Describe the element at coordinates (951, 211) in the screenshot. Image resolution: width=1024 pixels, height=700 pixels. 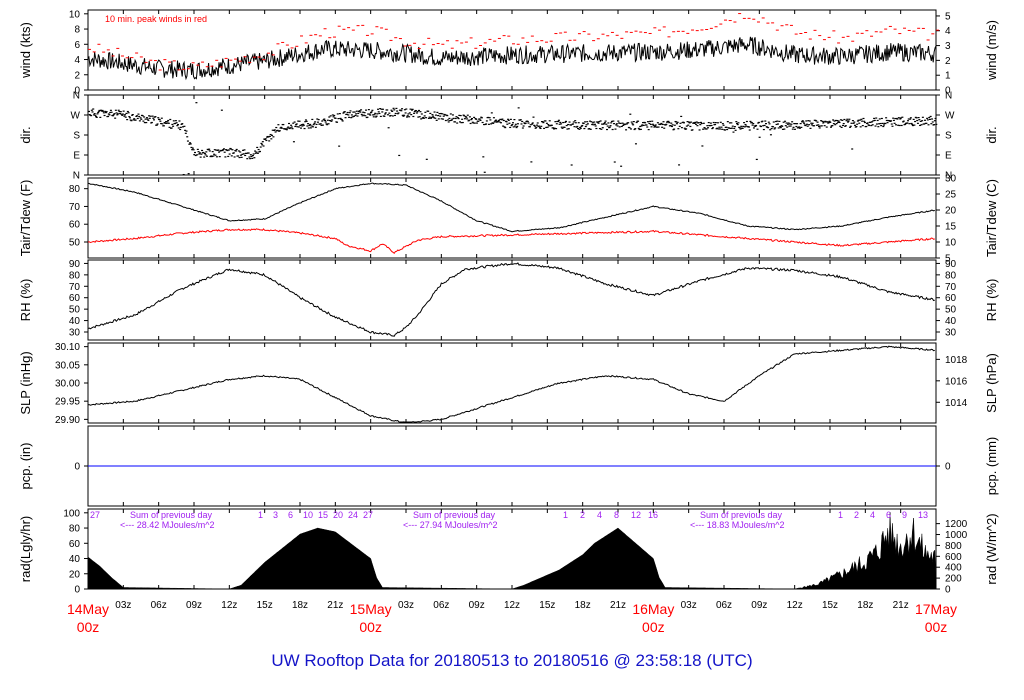
I see `y-tick-label-right: 20` at that location.